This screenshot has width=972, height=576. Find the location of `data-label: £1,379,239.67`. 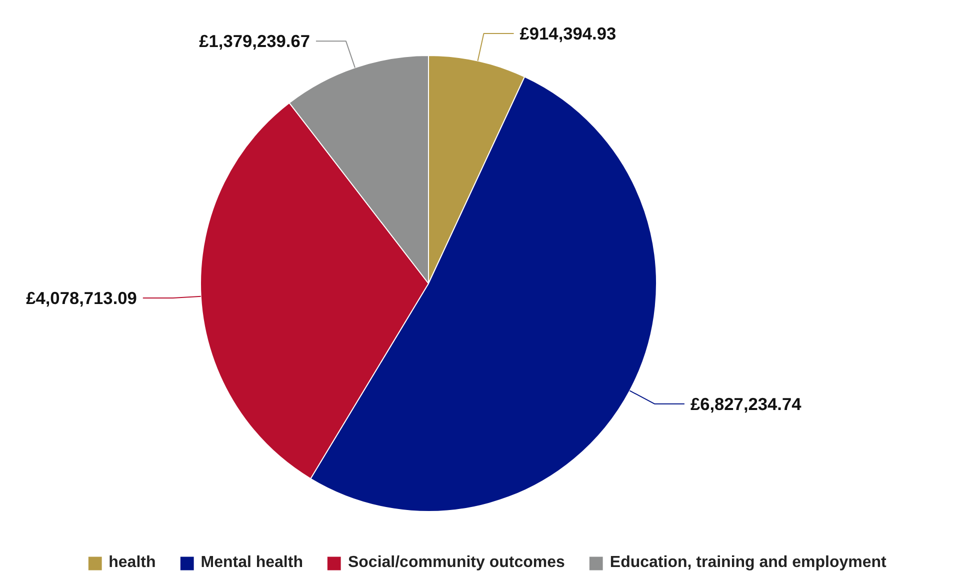

data-label: £1,379,239.67 is located at coordinates (254, 41).